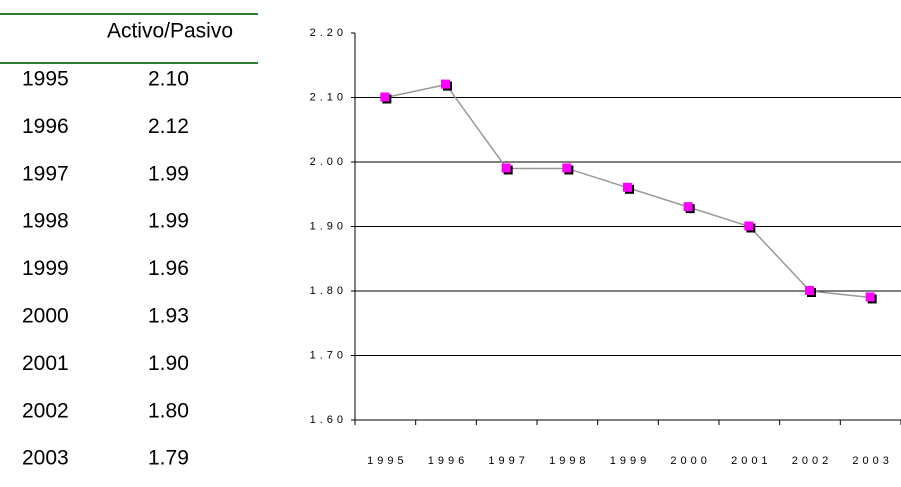  What do you see at coordinates (45, 79) in the screenshot?
I see `table-year: 1995` at bounding box center [45, 79].